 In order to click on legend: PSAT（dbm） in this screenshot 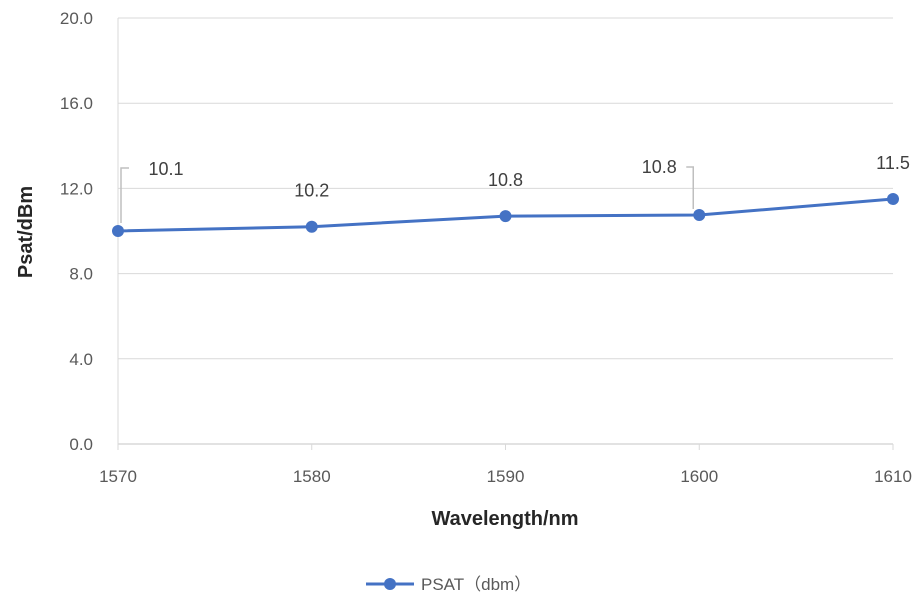, I will do `click(448, 584)`.